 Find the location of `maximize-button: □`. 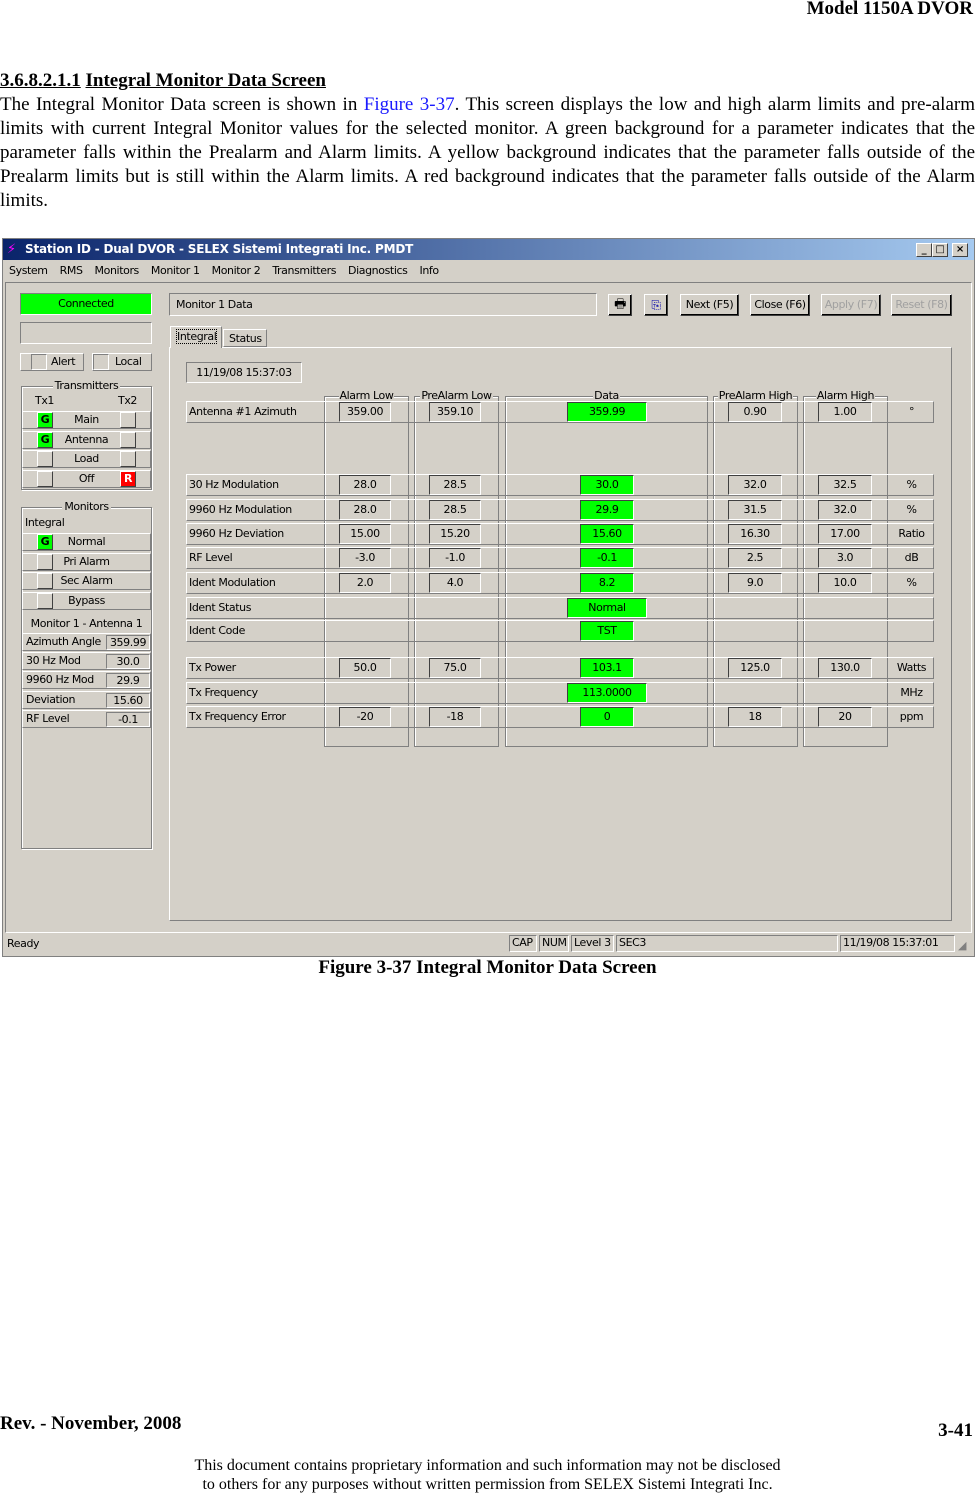

maximize-button: □ is located at coordinates (940, 250).